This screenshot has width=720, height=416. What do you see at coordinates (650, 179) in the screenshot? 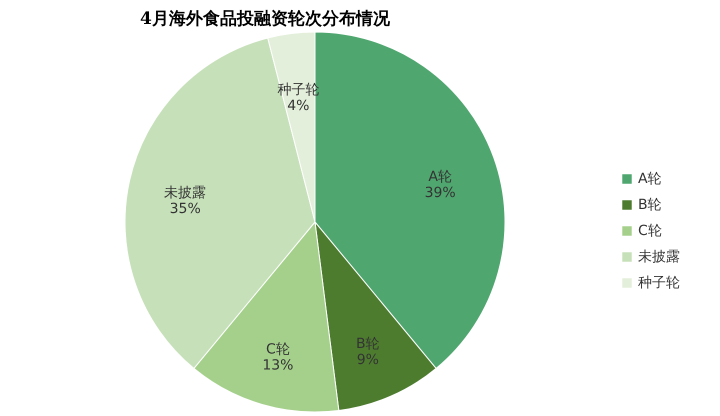
I see `legend-label: A轮` at bounding box center [650, 179].